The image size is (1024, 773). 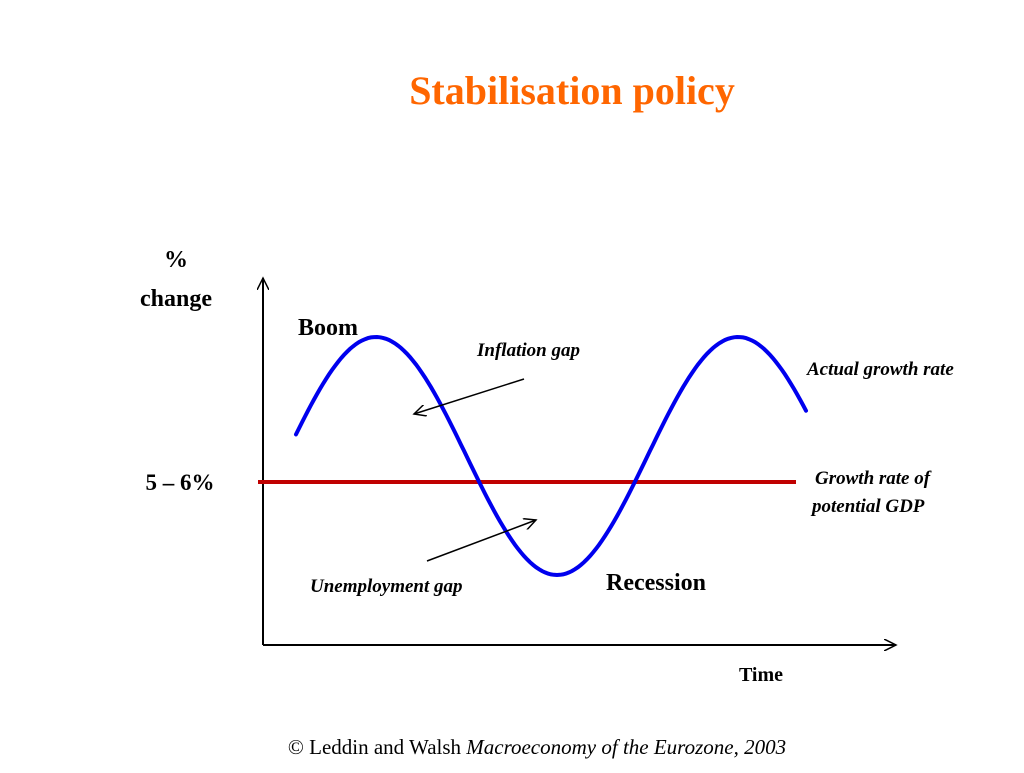 I want to click on actual-growth-label: Actual growth rate, so click(x=880, y=369).